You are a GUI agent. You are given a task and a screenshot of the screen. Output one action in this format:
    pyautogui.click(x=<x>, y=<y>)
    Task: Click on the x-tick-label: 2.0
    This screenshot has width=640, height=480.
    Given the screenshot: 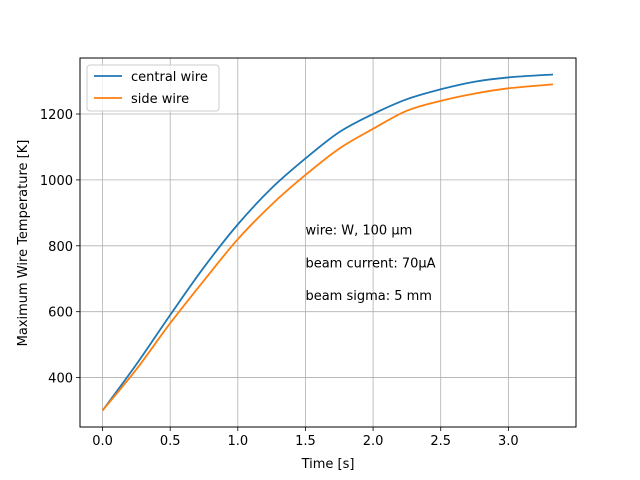 What is the action you would take?
    pyautogui.click(x=373, y=441)
    